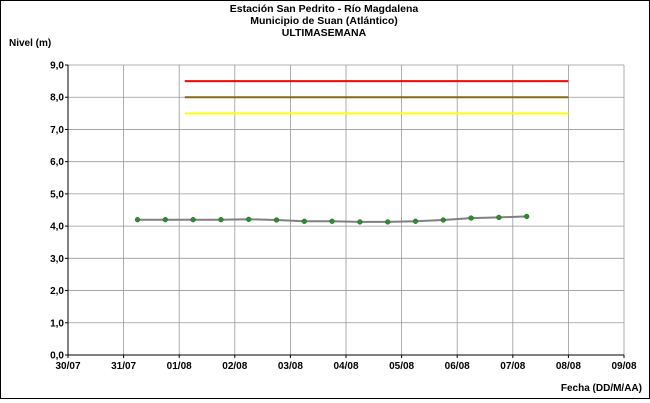 The height and width of the screenshot is (403, 650). Describe the element at coordinates (568, 366) in the screenshot. I see `x-tick-label: 08/08` at that location.